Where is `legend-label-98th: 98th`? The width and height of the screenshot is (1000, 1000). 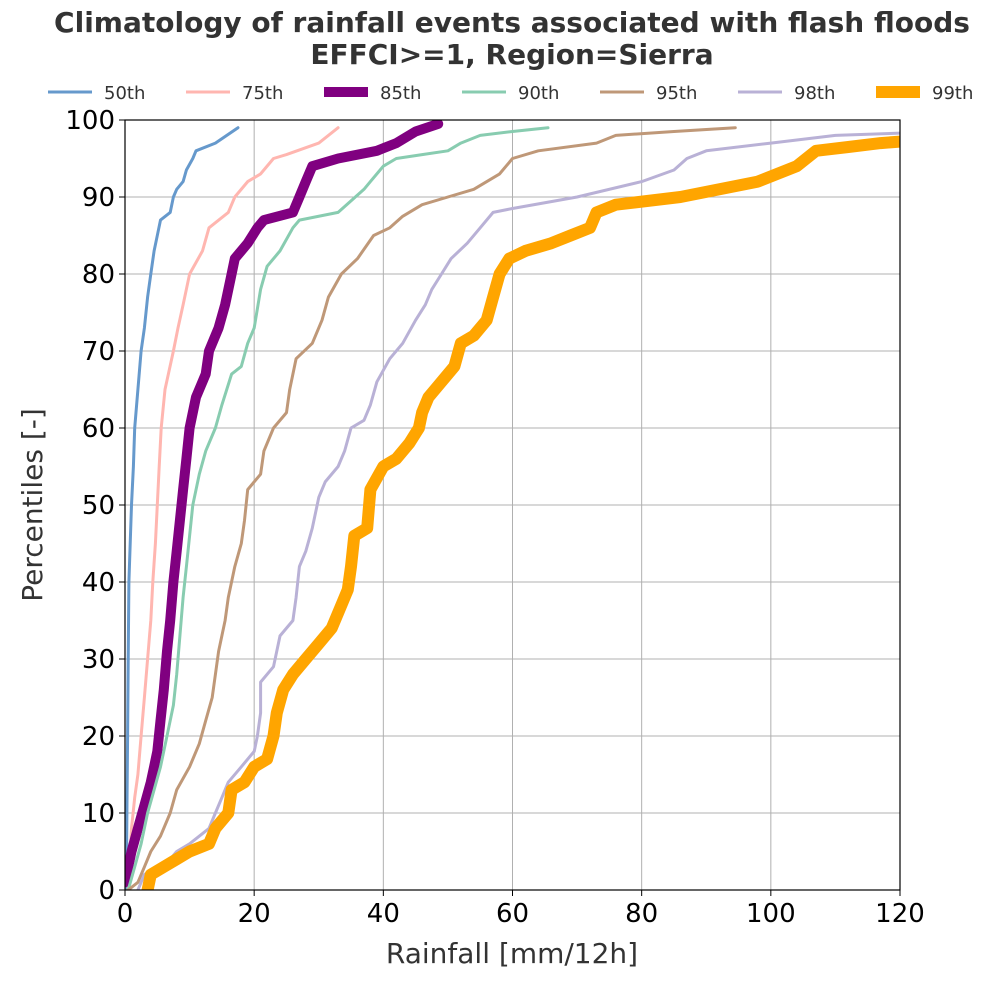
legend-label-98th: 98th is located at coordinates (814, 93).